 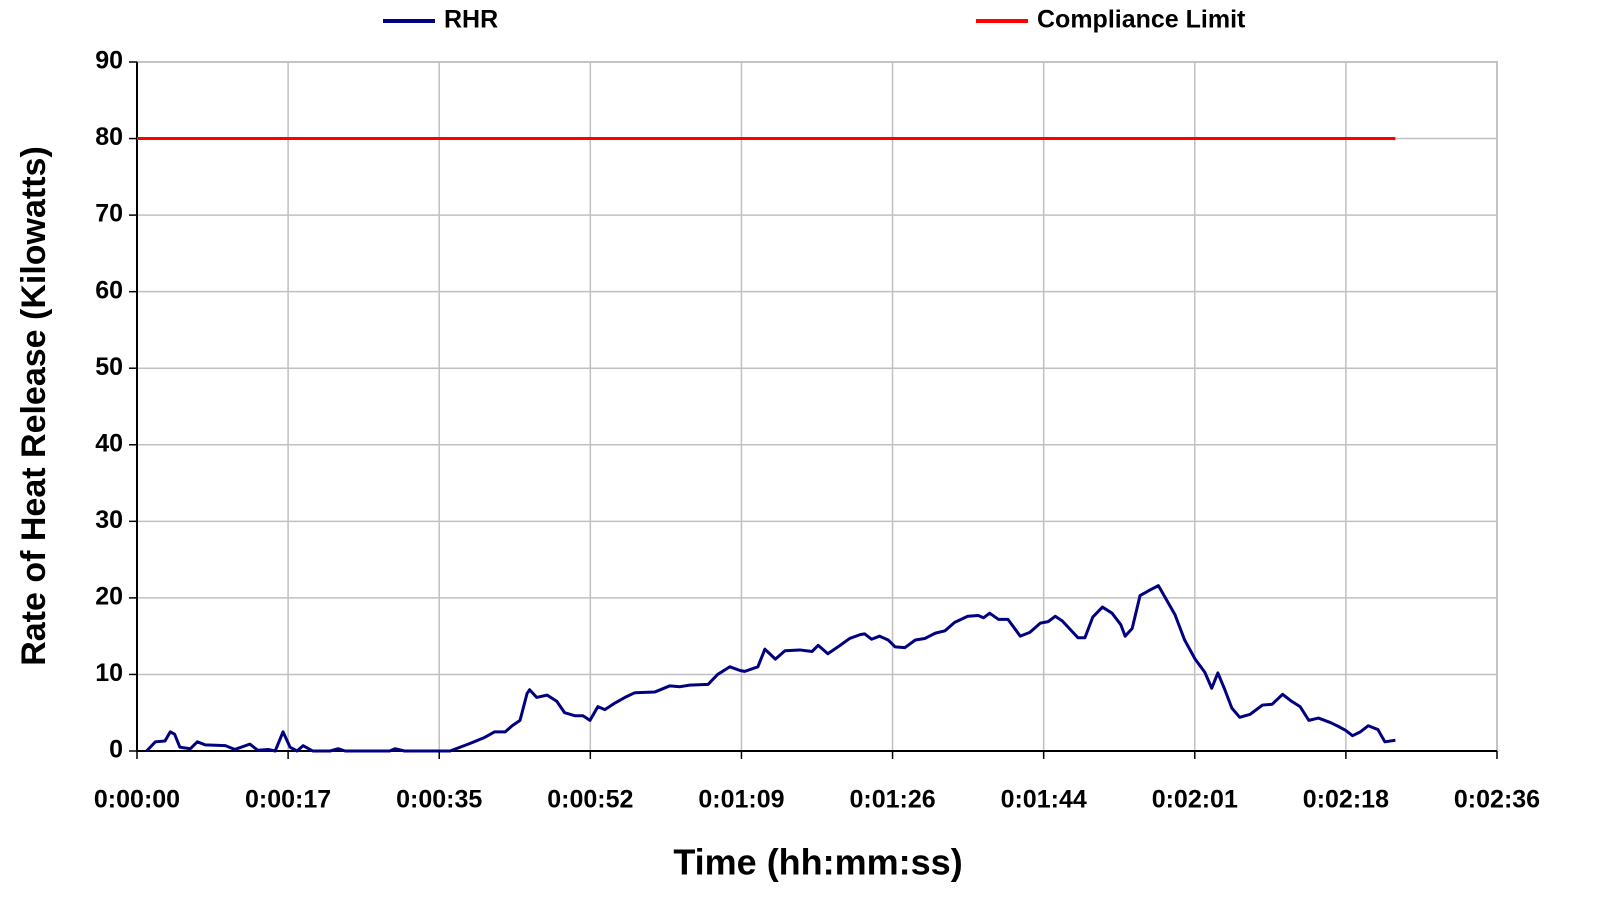 I want to click on x-tick-label: 0:01:44, so click(x=1044, y=800).